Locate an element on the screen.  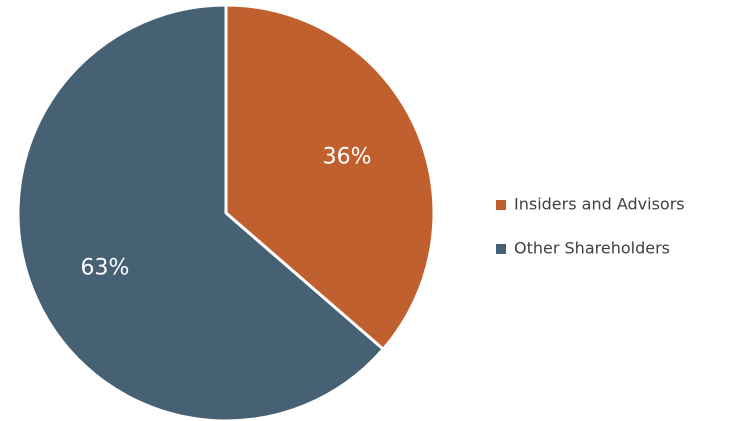
legend-item-2: Other Shareholders is located at coordinates (583, 248).